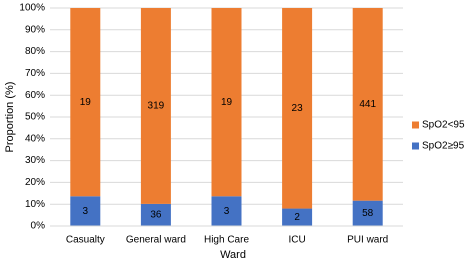 The width and height of the screenshot is (474, 265). What do you see at coordinates (35, 95) in the screenshot?
I see `y-tick-label: 60%` at bounding box center [35, 95].